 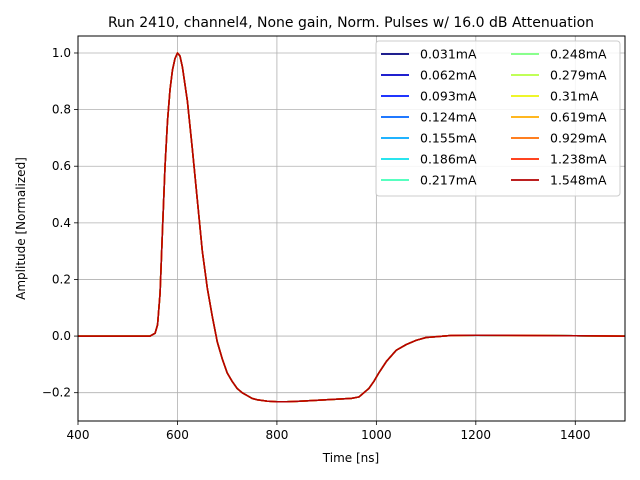 I want to click on legend-label: 0.186mA, so click(x=448, y=159).